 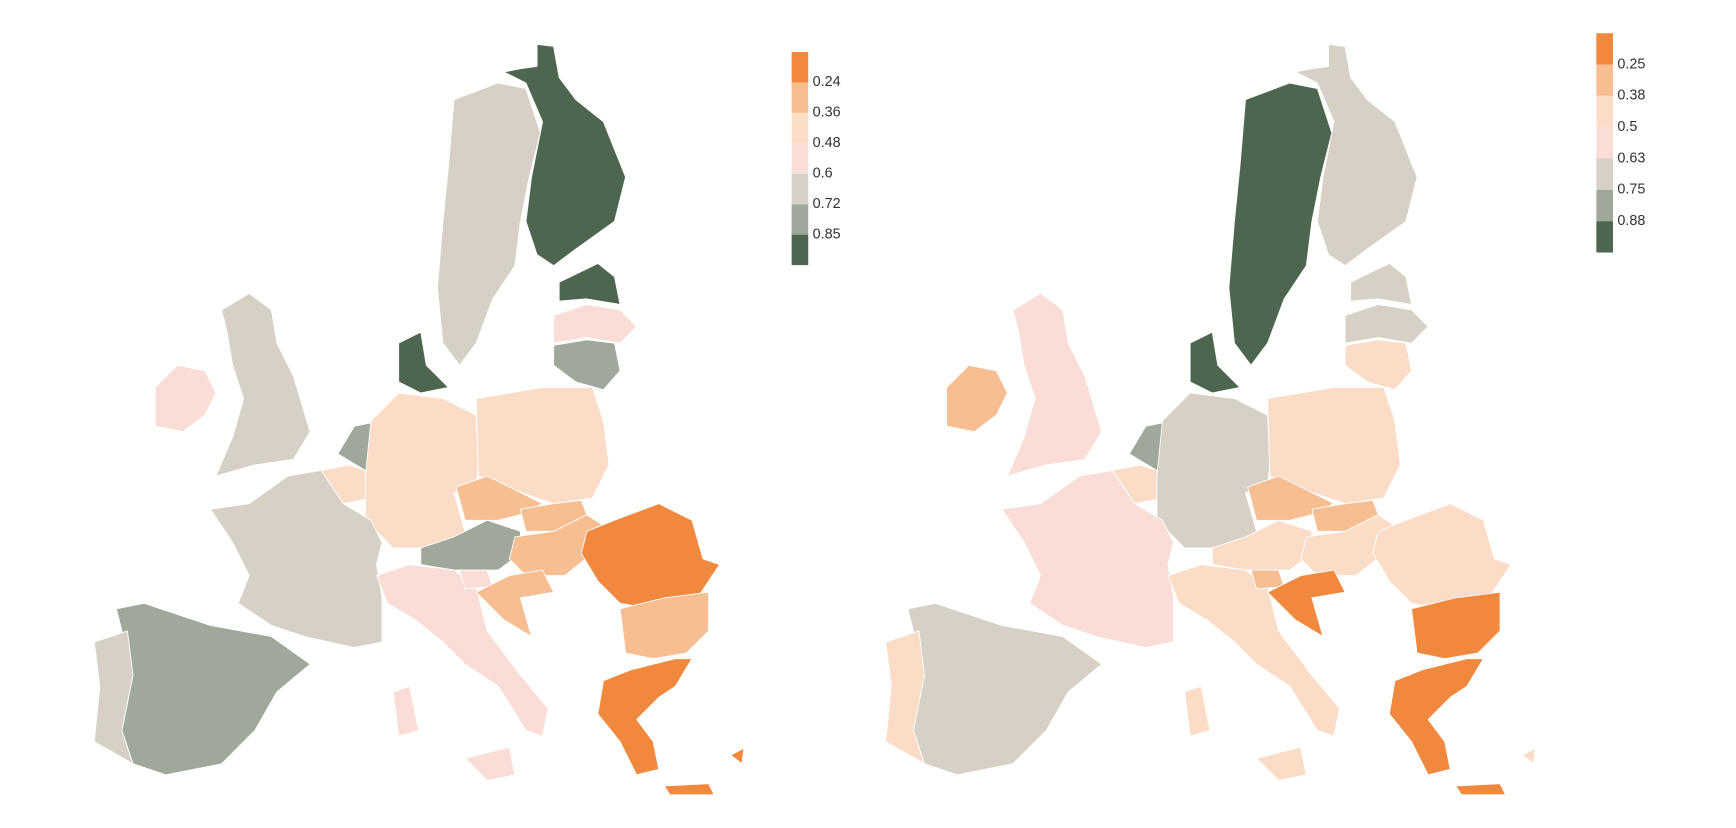 What do you see at coordinates (827, 113) in the screenshot?
I see `legend-label: 0.36` at bounding box center [827, 113].